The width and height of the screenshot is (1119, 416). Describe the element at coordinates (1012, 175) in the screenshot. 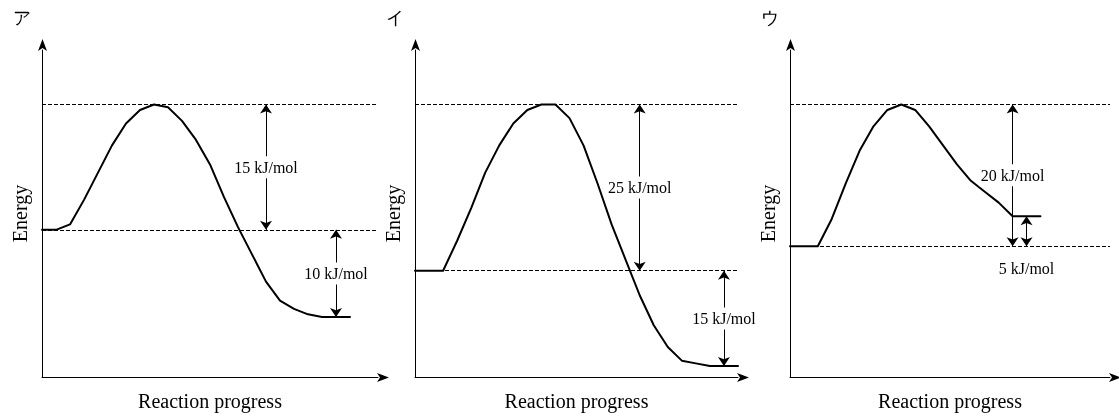

I see `annotation: 20 kJ/mol` at that location.